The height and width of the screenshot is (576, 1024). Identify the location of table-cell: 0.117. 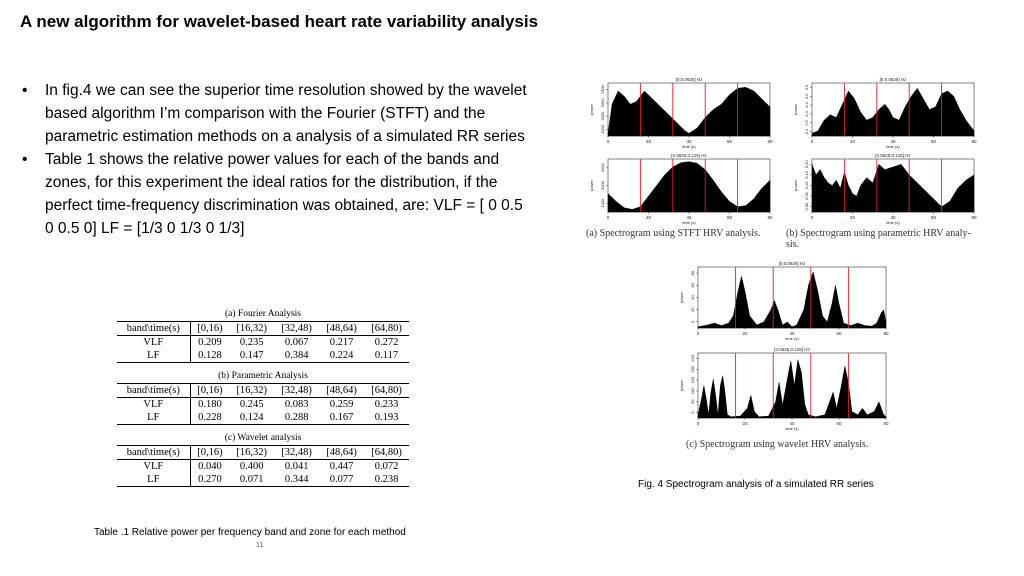
(386, 356).